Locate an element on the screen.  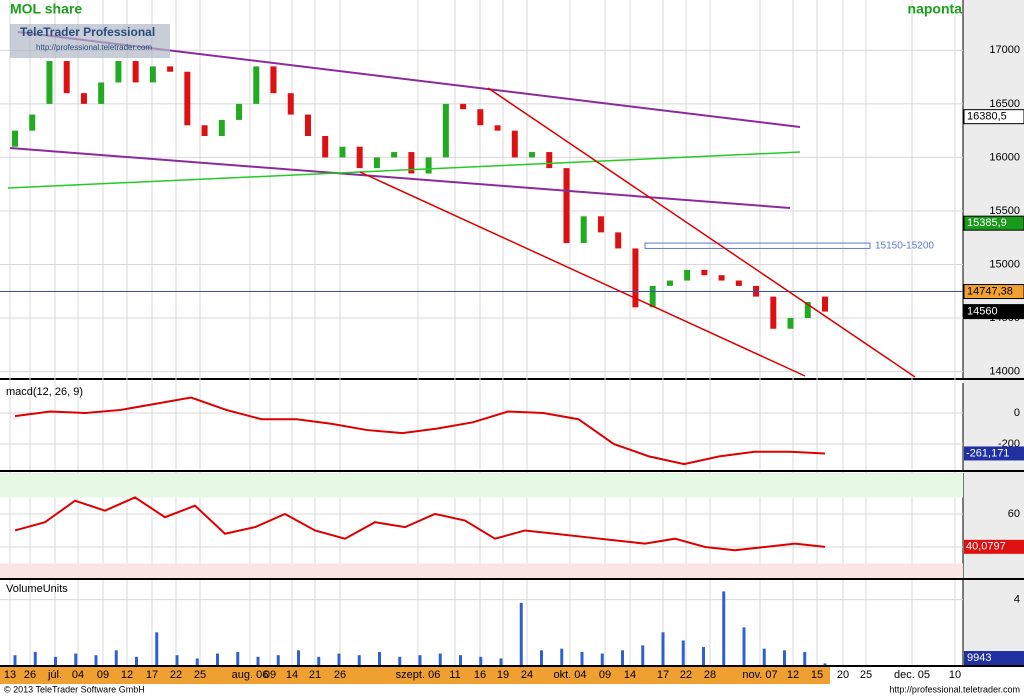
x-tick-label: 20 is located at coordinates (843, 675).